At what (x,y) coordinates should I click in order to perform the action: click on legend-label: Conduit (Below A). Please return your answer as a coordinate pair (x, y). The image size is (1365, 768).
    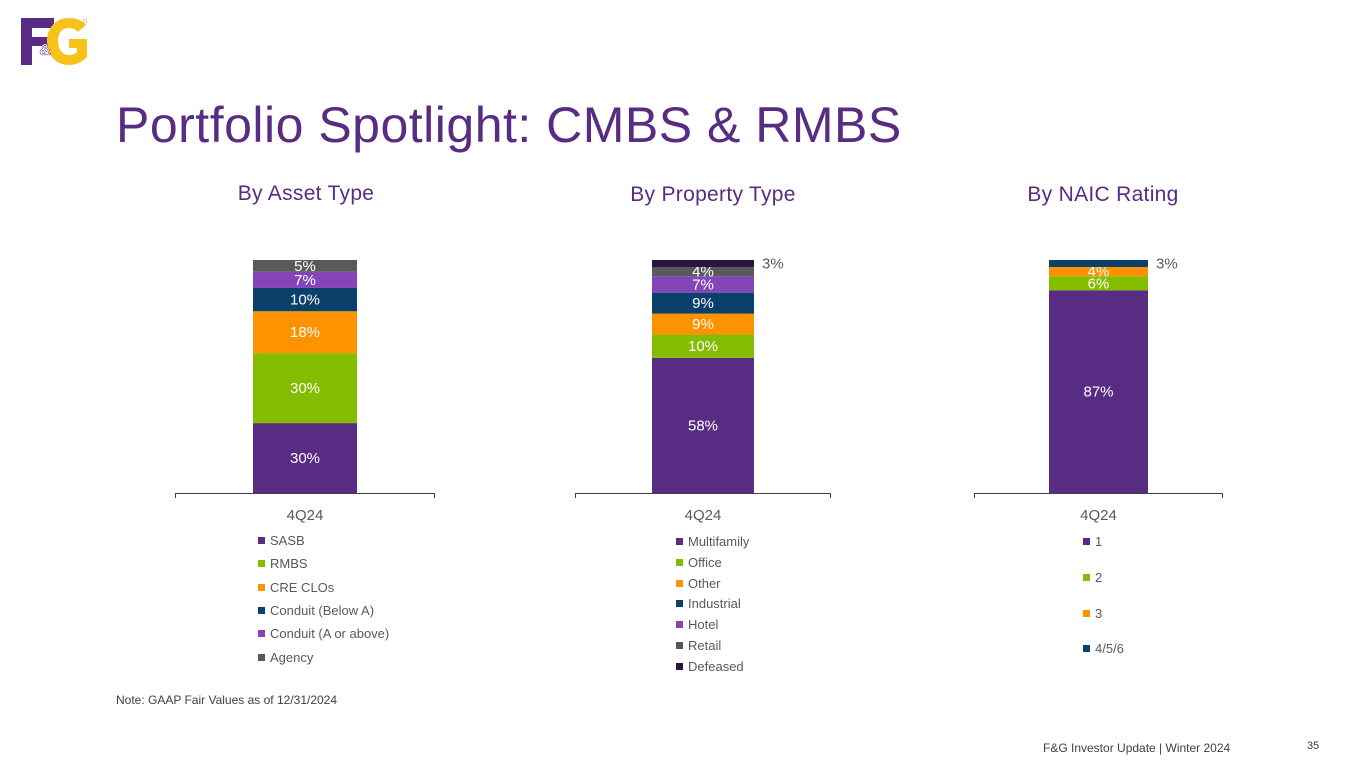
    Looking at the image, I should click on (322, 610).